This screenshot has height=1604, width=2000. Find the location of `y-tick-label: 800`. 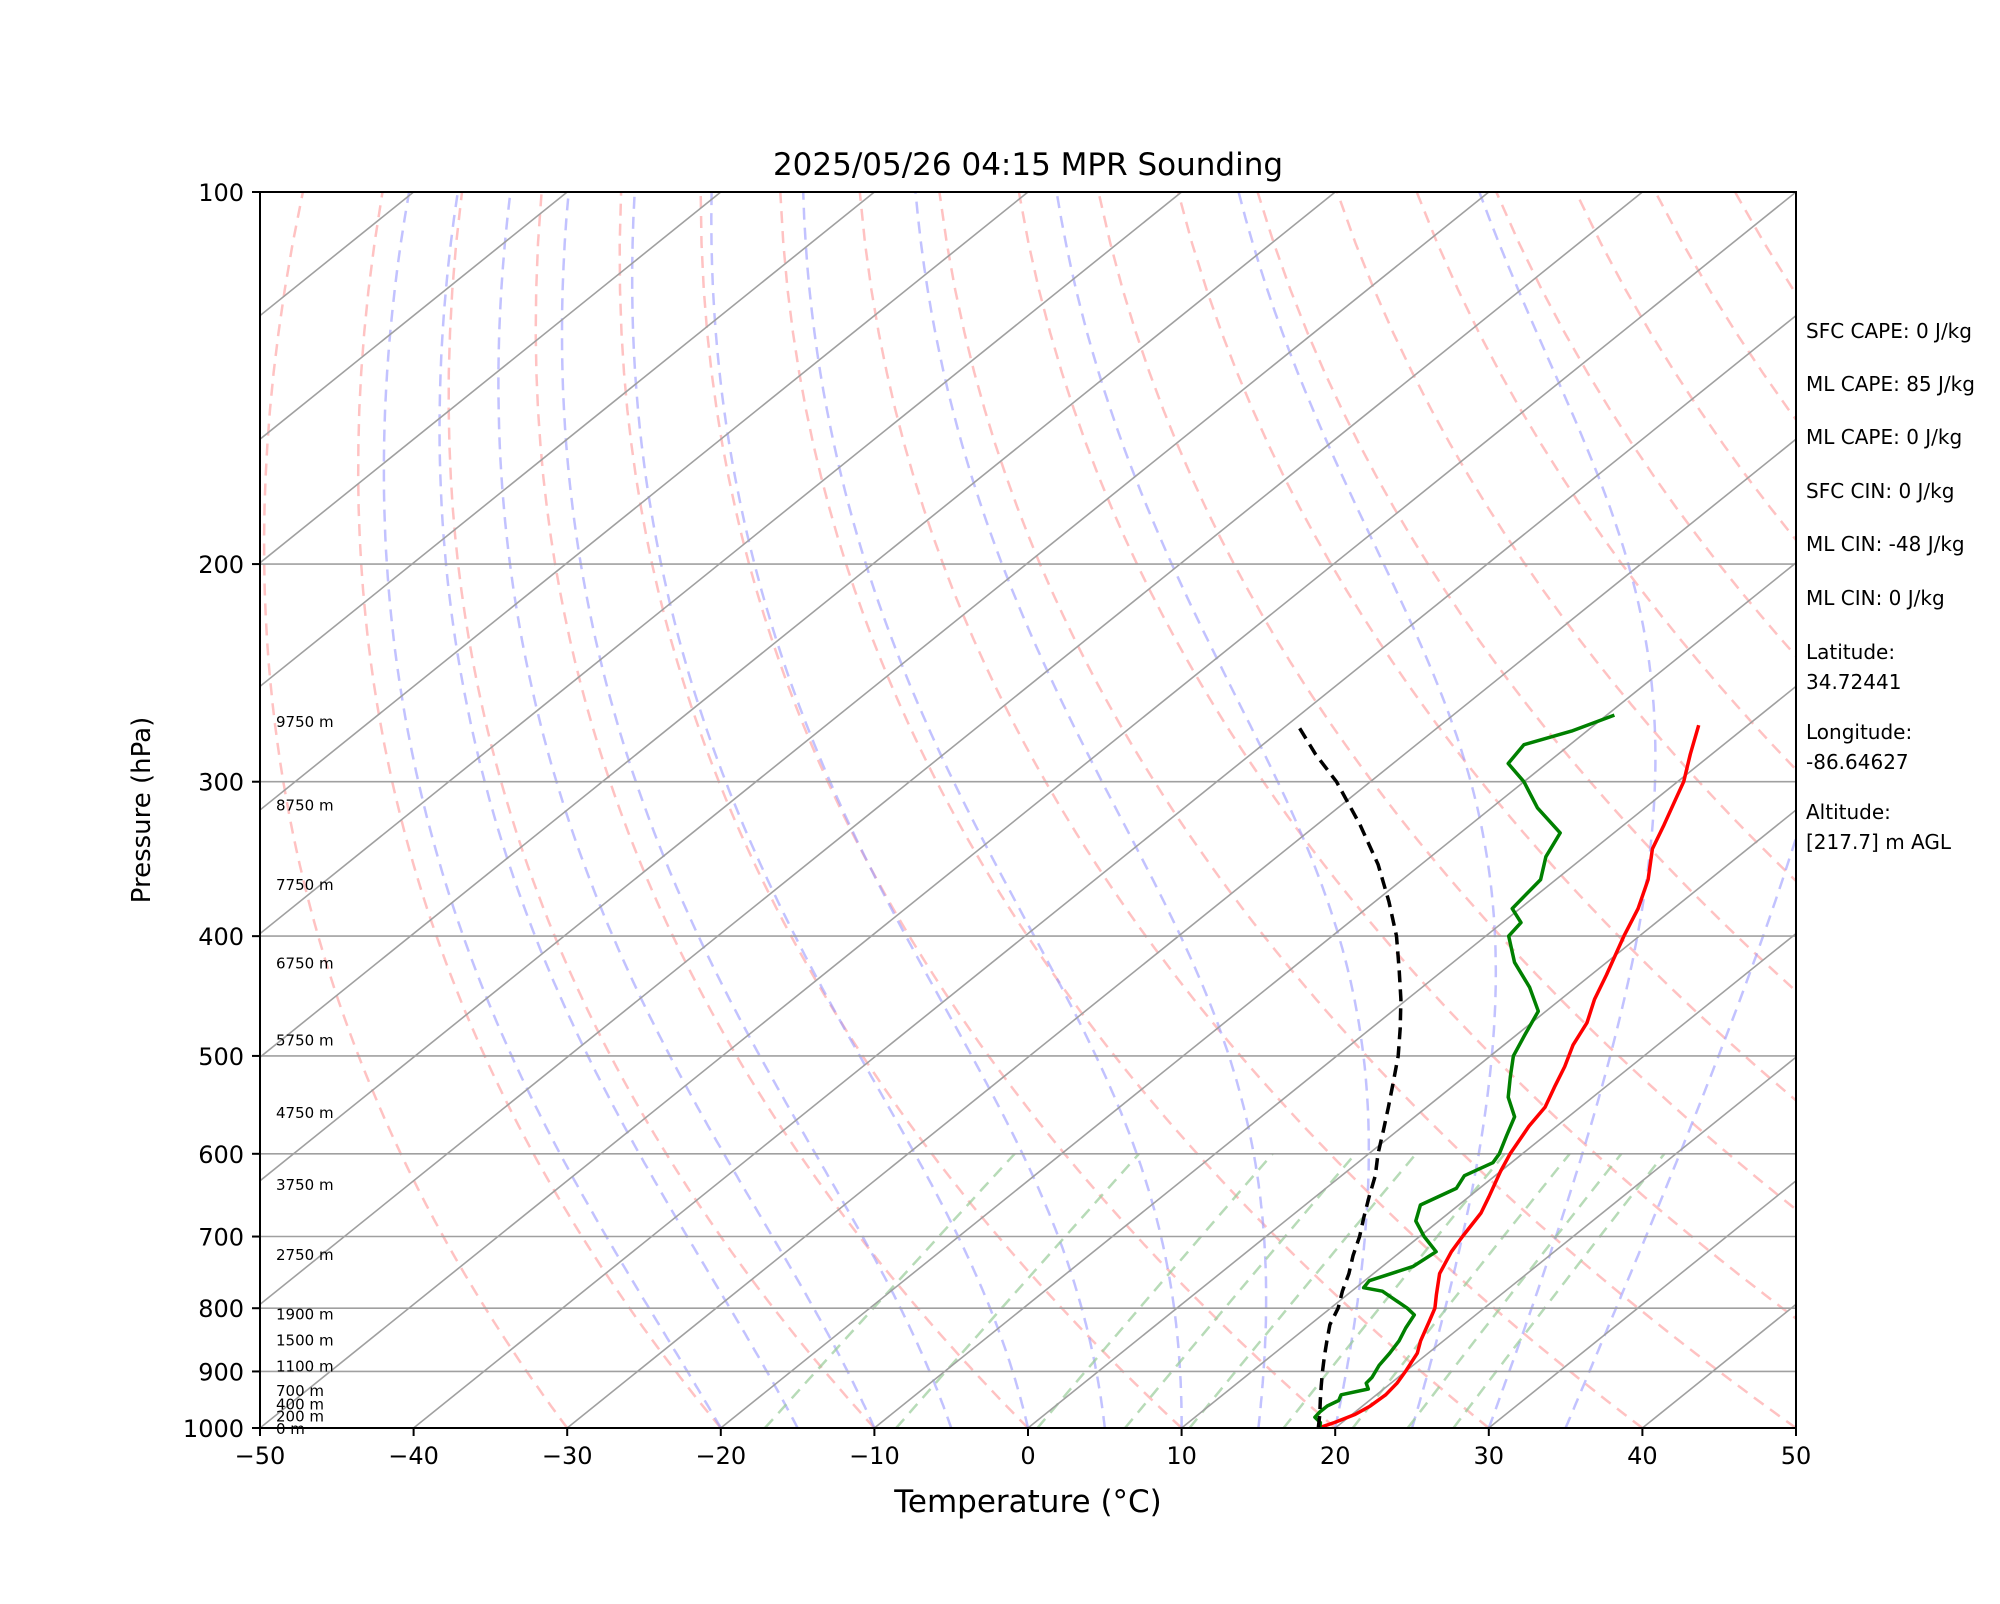

y-tick-label: 800 is located at coordinates (221, 1309).